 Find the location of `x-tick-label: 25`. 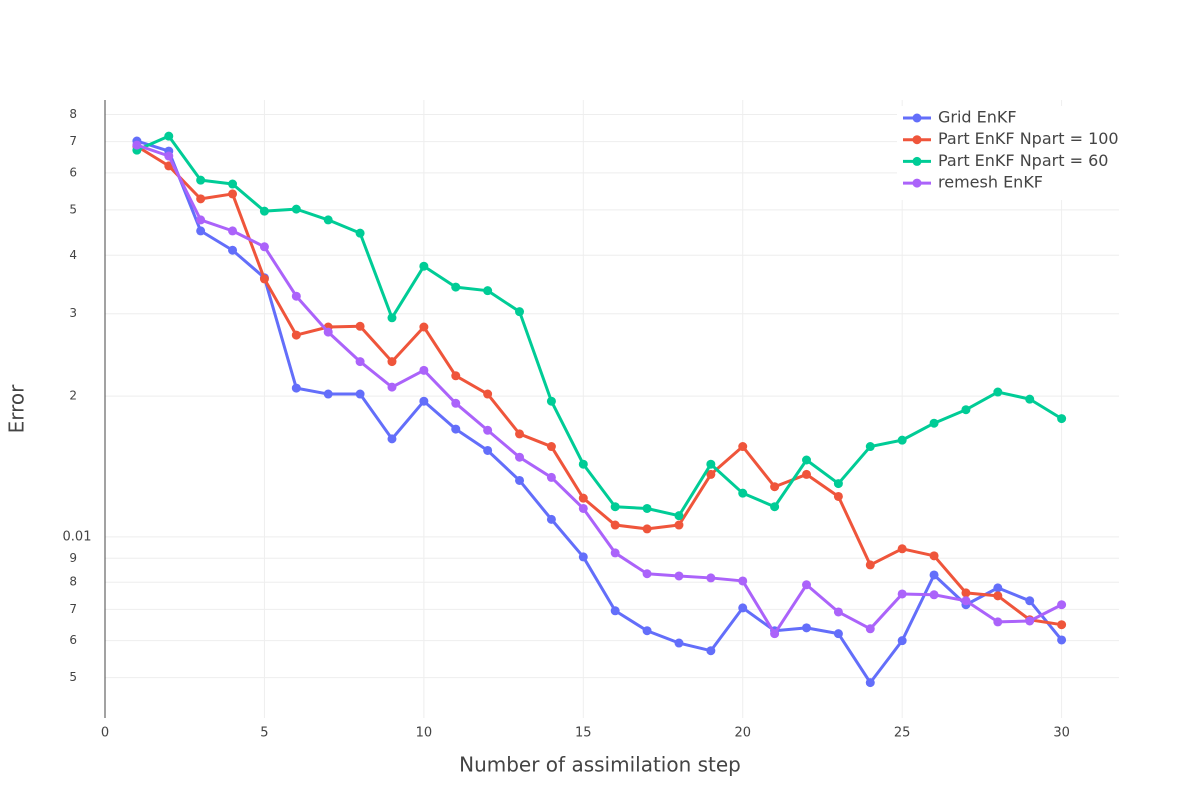

x-tick-label: 25 is located at coordinates (902, 733).